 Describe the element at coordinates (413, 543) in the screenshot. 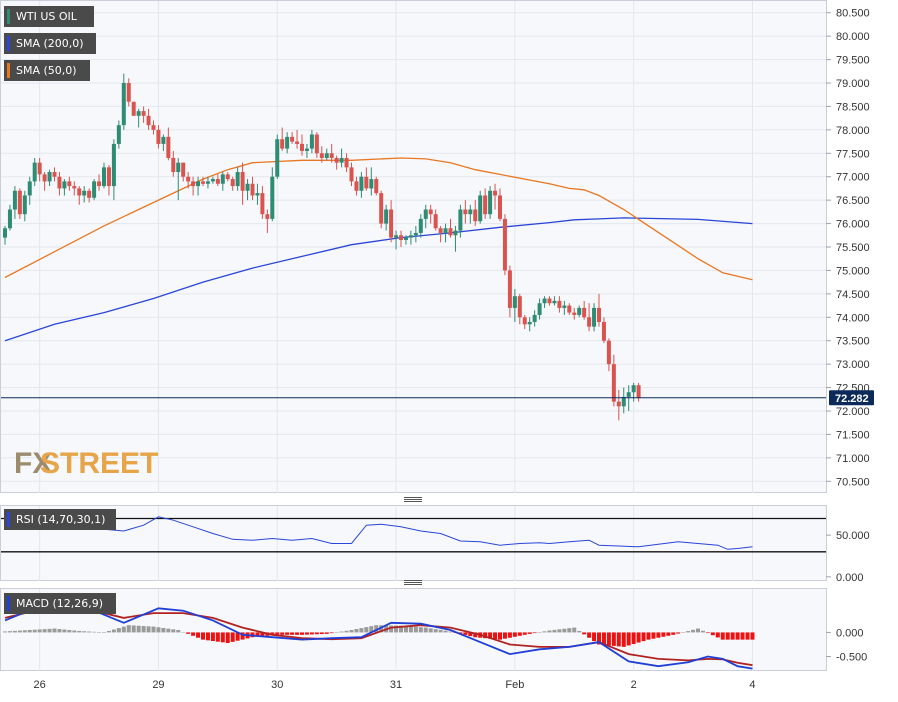

I see `rsi-panel` at that location.